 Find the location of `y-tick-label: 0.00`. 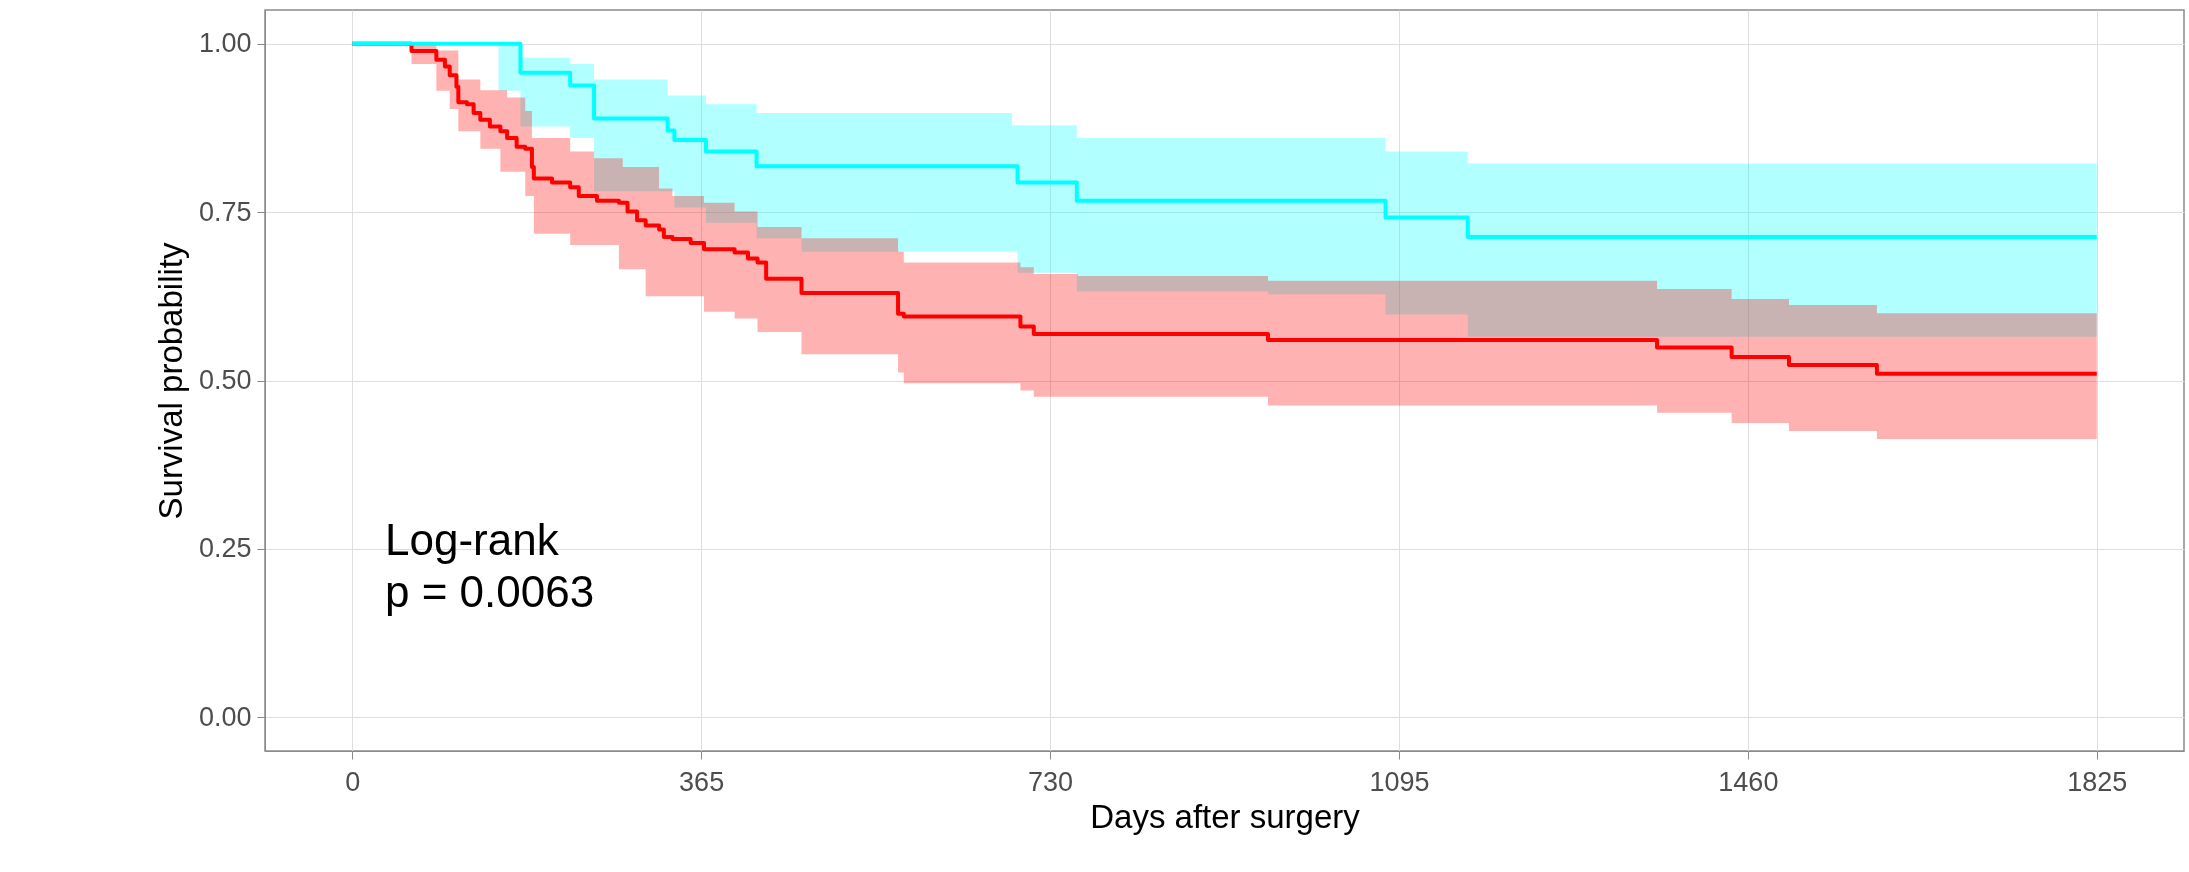

y-tick-label: 0.00 is located at coordinates (225, 716).